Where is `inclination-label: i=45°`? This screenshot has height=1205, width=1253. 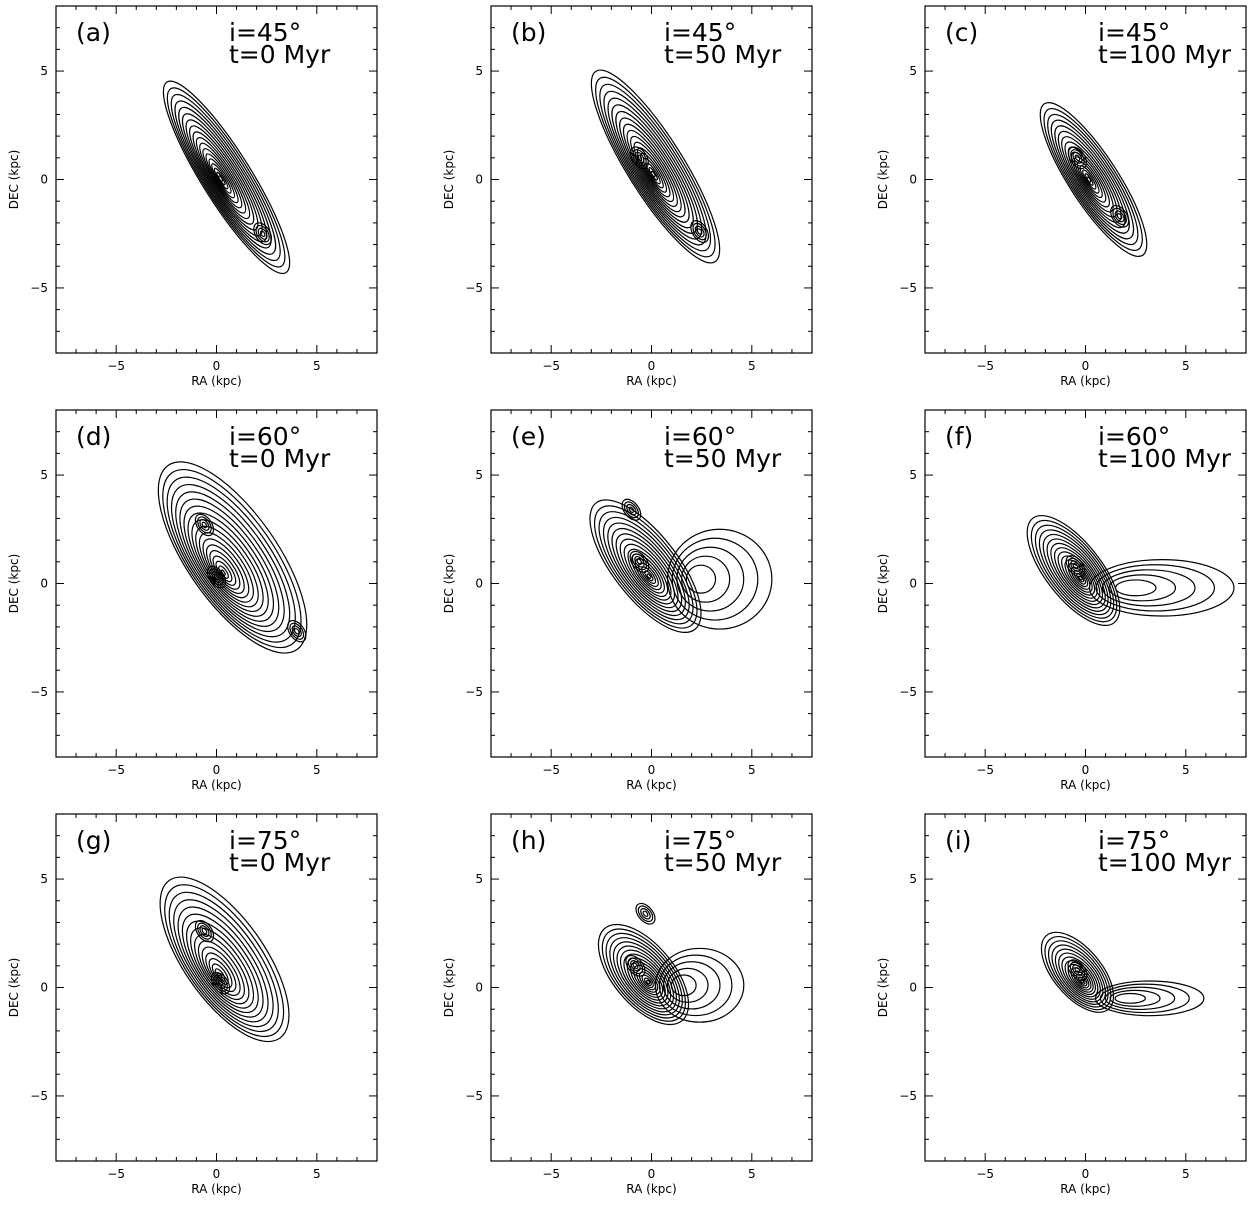 inclination-label: i=45° is located at coordinates (700, 32).